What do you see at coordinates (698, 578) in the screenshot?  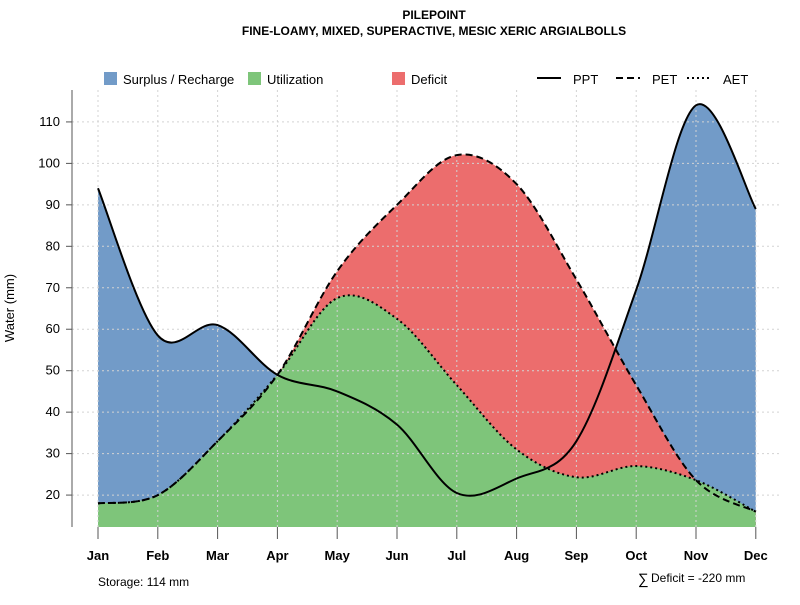 I see `deficit-annotation: Deficit = -220 mm` at bounding box center [698, 578].